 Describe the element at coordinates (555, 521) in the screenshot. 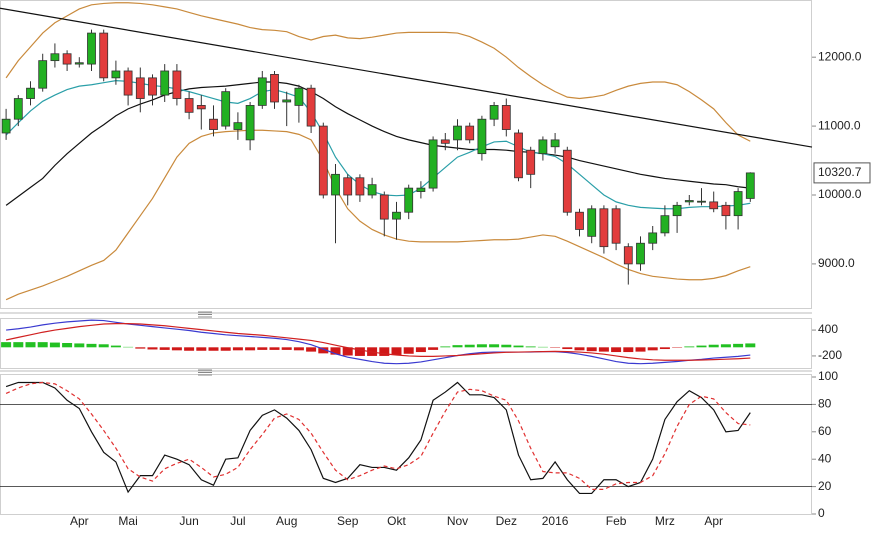

I see `x-tick-label: 2016` at that location.